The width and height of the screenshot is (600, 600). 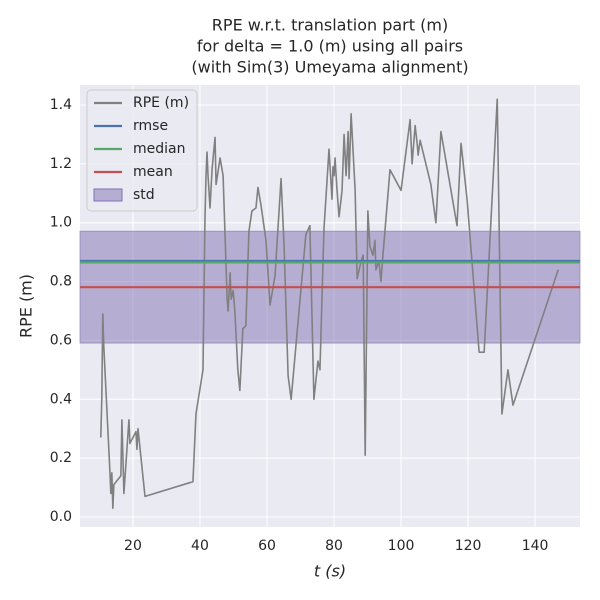 I want to click on legend: RPE (m) rmse median mean std, so click(x=142, y=150).